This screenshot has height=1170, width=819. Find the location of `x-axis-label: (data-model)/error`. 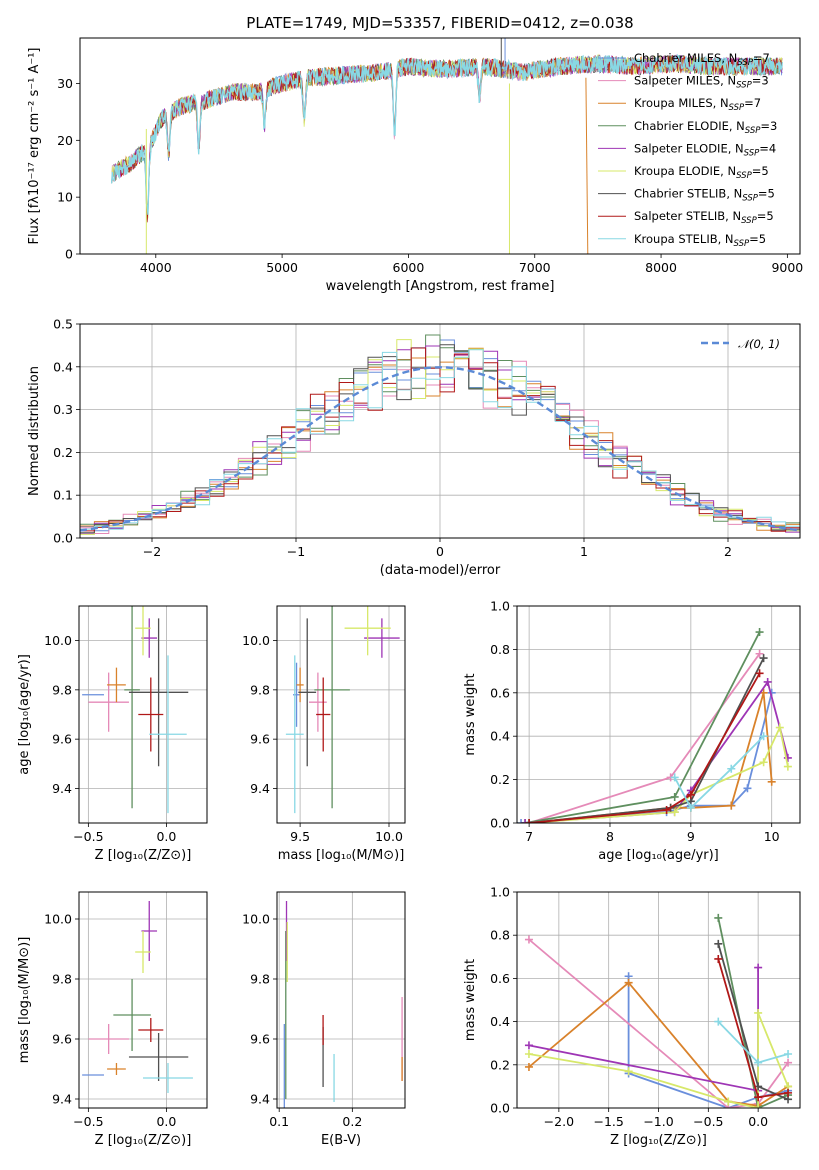

x-axis-label: (data-model)/error is located at coordinates (440, 570).